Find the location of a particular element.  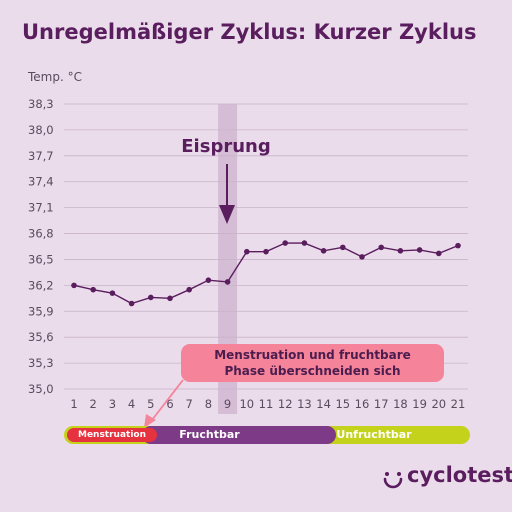

phase-menstruation-label: Menstruation is located at coordinates (112, 435).